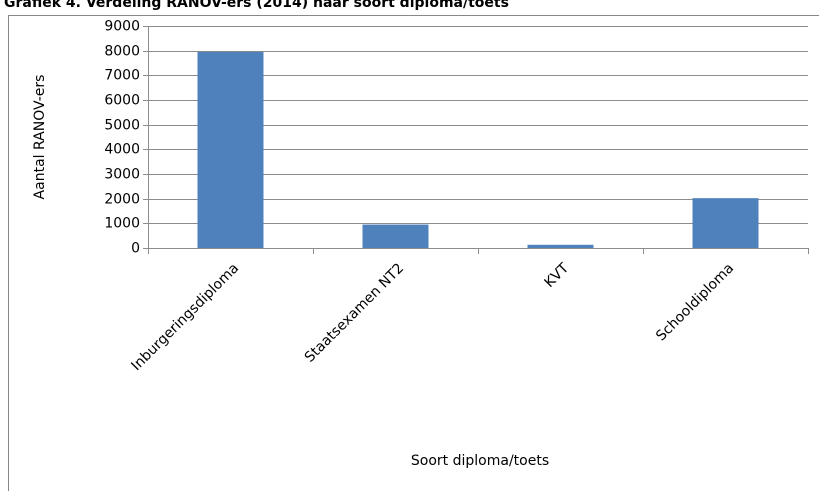  Describe the element at coordinates (122, 126) in the screenshot. I see `y-tick-label: 5000` at that location.